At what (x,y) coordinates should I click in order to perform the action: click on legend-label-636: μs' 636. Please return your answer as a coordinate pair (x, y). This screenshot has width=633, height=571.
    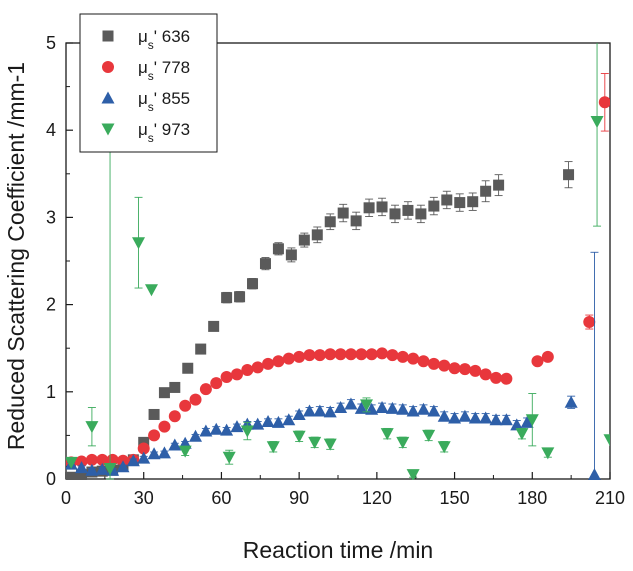
    Looking at the image, I should click on (164, 39).